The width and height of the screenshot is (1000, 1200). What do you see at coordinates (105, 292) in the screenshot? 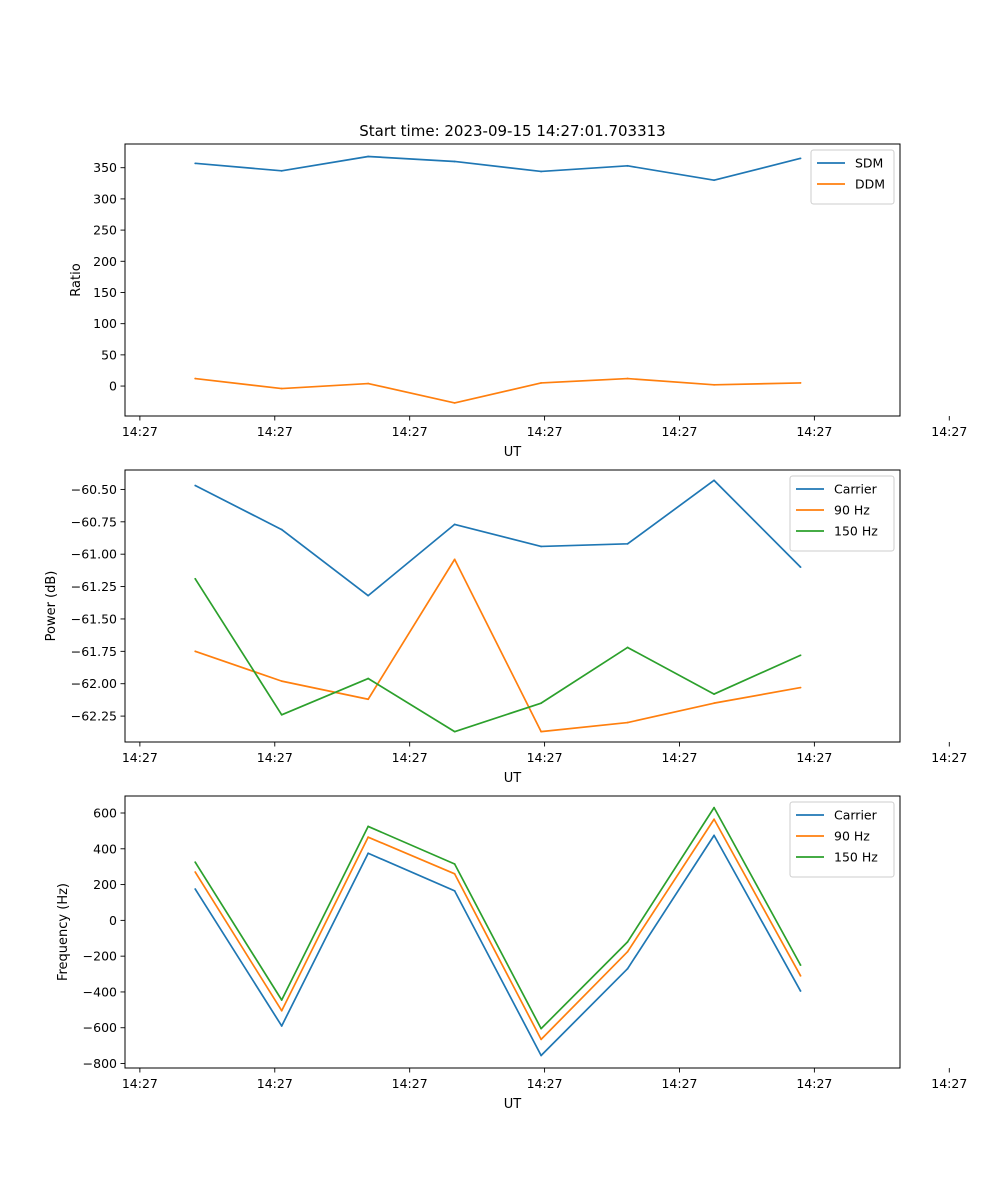
I see `y-tick-label: 150` at bounding box center [105, 292].